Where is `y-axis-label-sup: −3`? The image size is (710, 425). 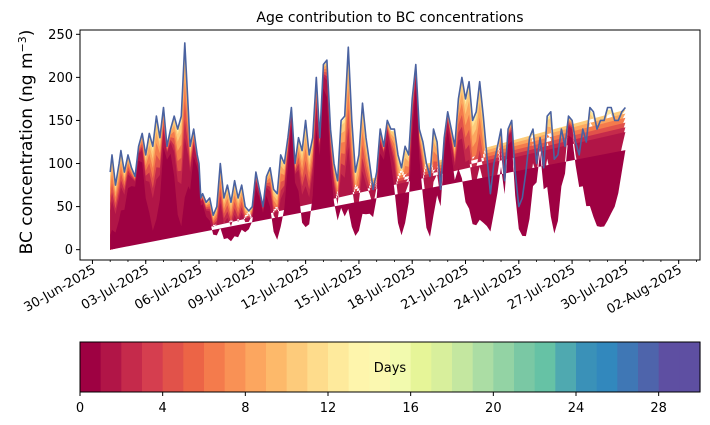 y-axis-label-sup: −3 is located at coordinates (22, 44).